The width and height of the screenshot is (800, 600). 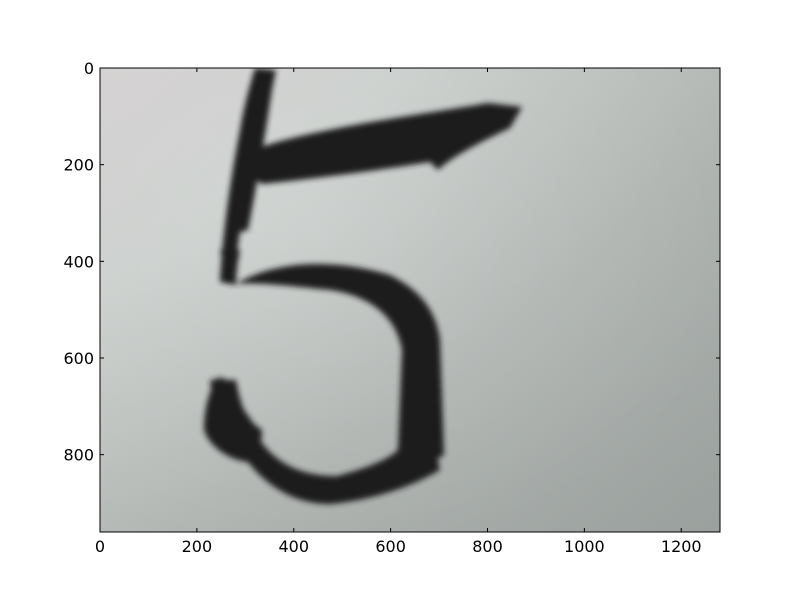 I want to click on y-tick-label: 600, so click(x=78, y=358).